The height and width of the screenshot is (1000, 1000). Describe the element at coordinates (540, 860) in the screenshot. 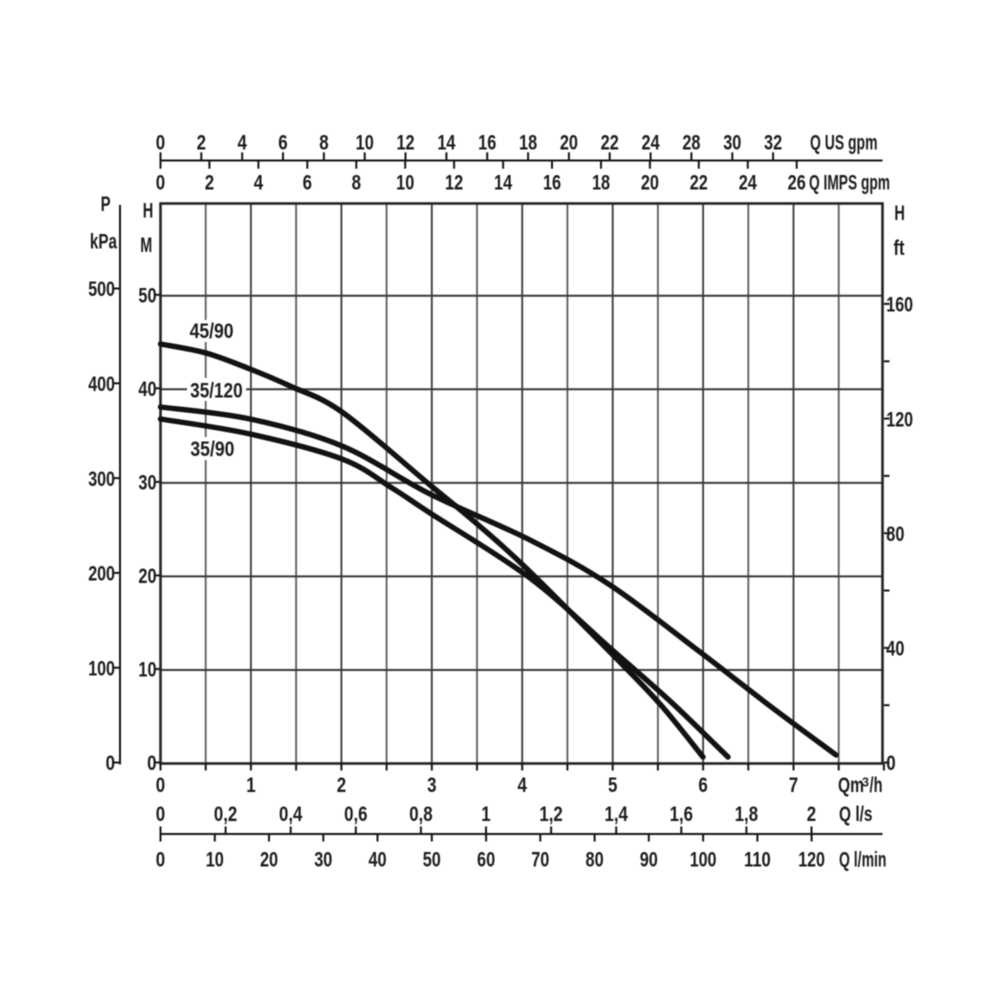

I see `svg-text: 70` at that location.